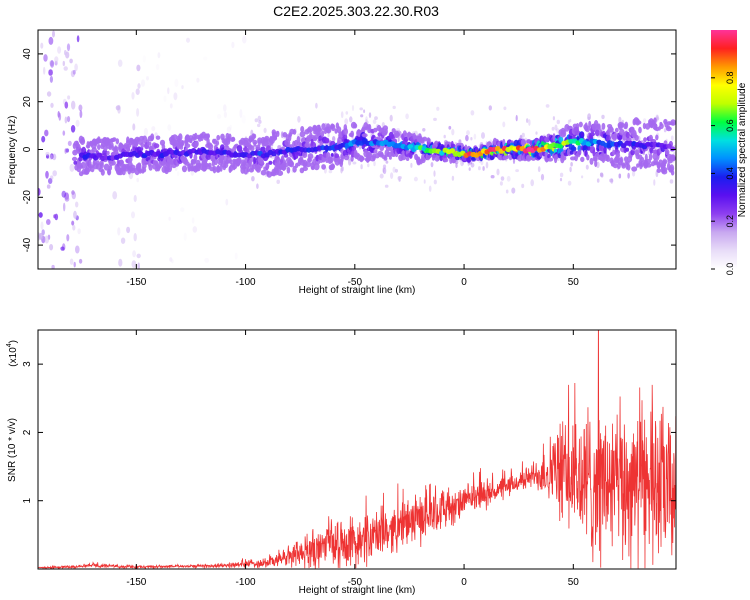  What do you see at coordinates (27, 432) in the screenshot?
I see `snr-y-tick-label: 2` at bounding box center [27, 432].